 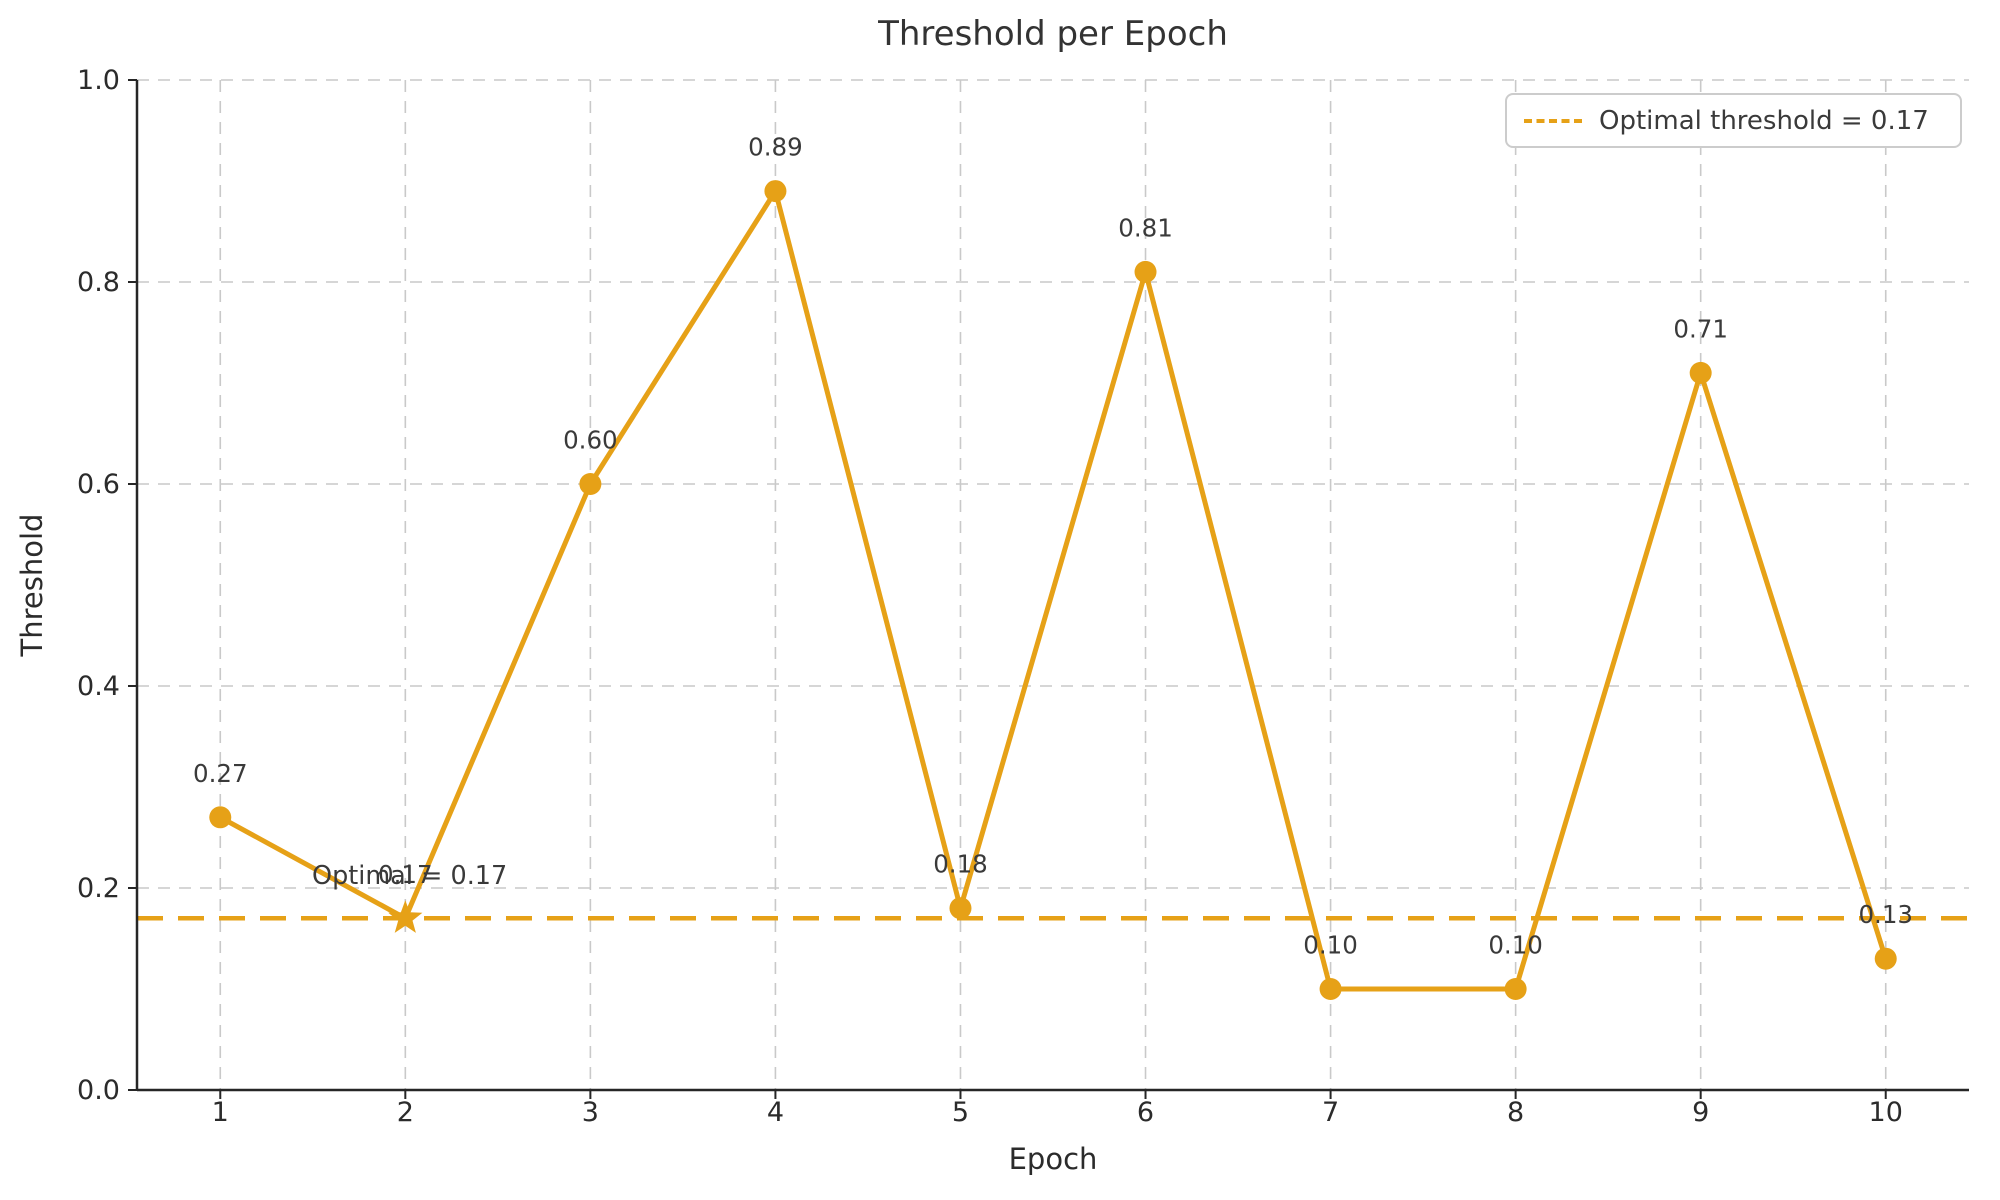 I want to click on x-tick-label: 4, so click(x=775, y=1112).